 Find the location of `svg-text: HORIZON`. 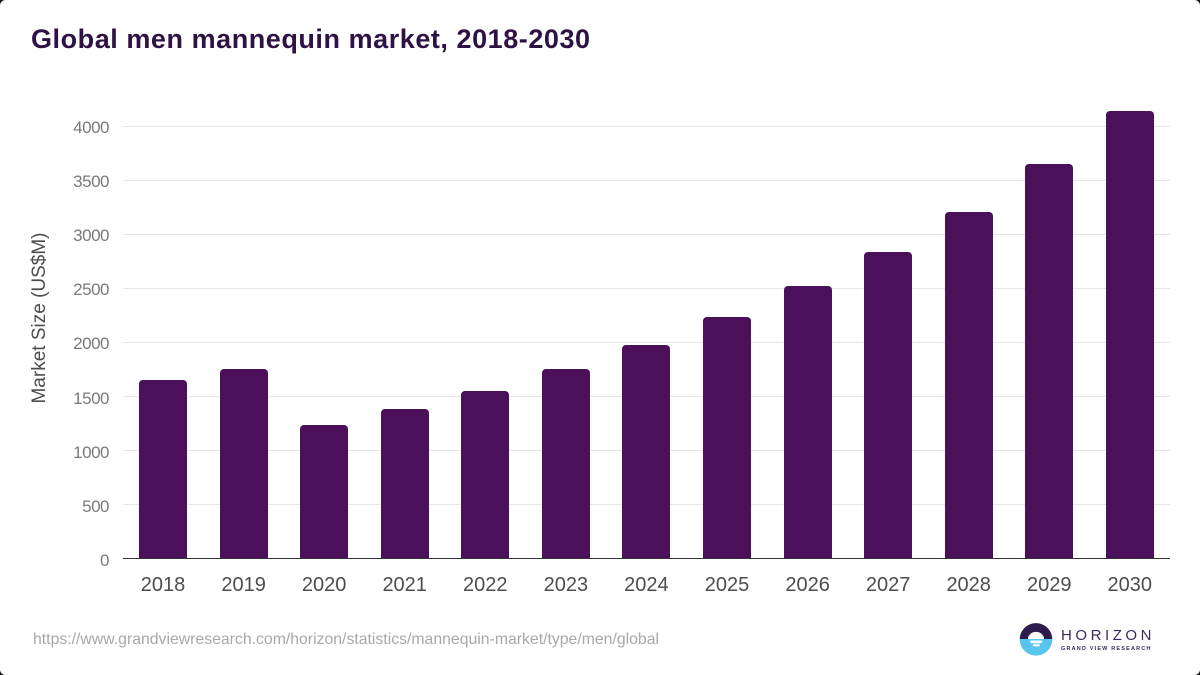

svg-text: HORIZON is located at coordinates (1108, 635).